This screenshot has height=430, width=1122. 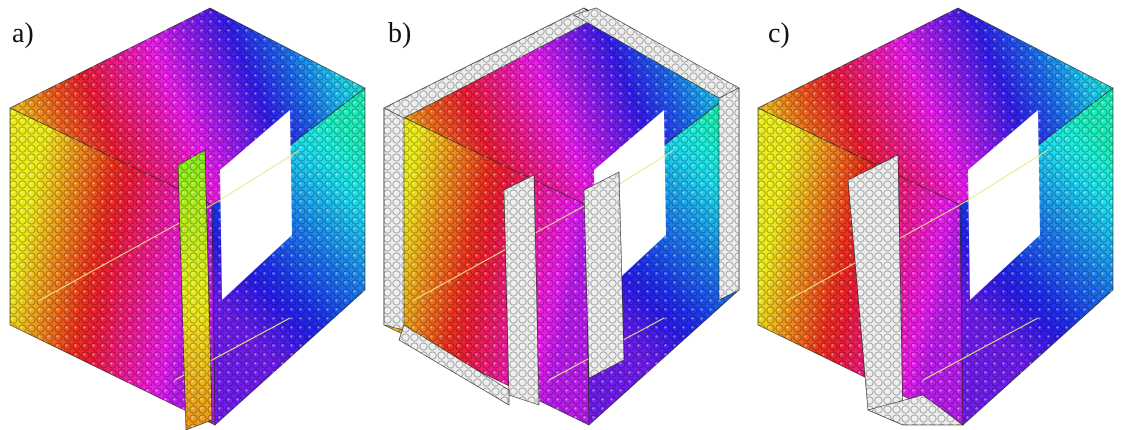 I want to click on cube-left-face, so click(x=112, y=266).